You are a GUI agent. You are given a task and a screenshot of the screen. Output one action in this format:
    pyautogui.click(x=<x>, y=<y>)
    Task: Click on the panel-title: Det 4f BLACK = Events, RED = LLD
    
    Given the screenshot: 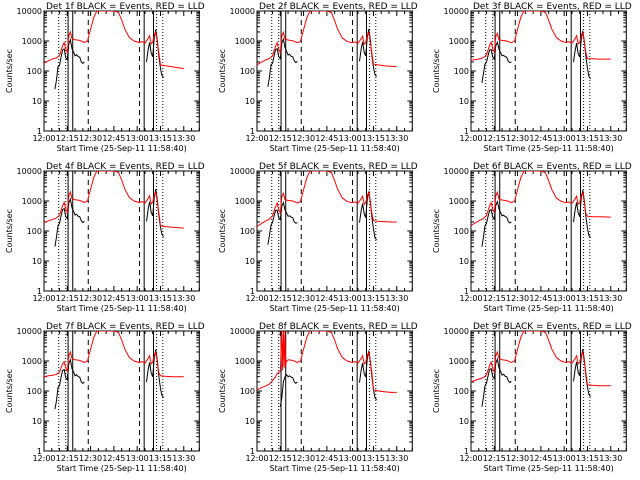 What is the action you would take?
    pyautogui.click(x=125, y=167)
    